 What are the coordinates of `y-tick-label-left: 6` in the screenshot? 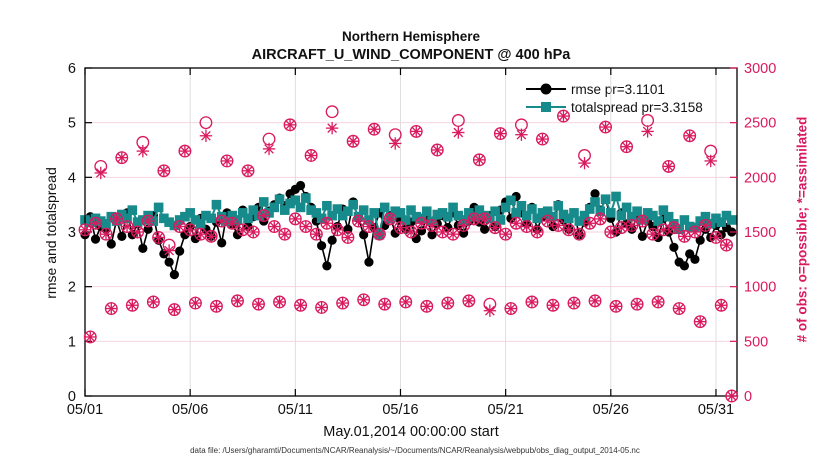 It's located at (72, 69).